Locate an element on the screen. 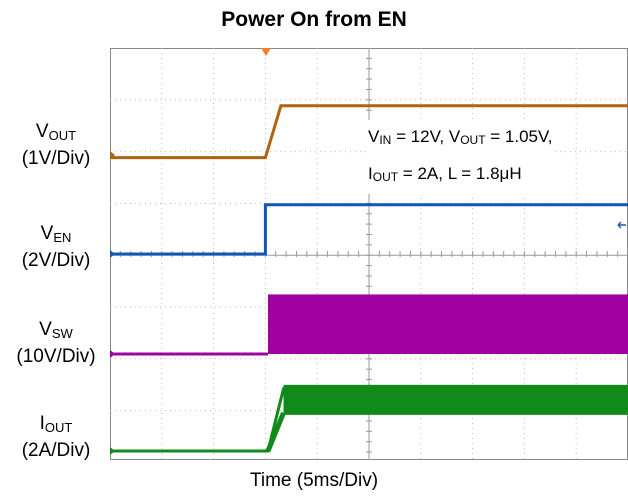  conditions-line-1: VIN = 12V, VOUT = 1.05V, is located at coordinates (460, 137).